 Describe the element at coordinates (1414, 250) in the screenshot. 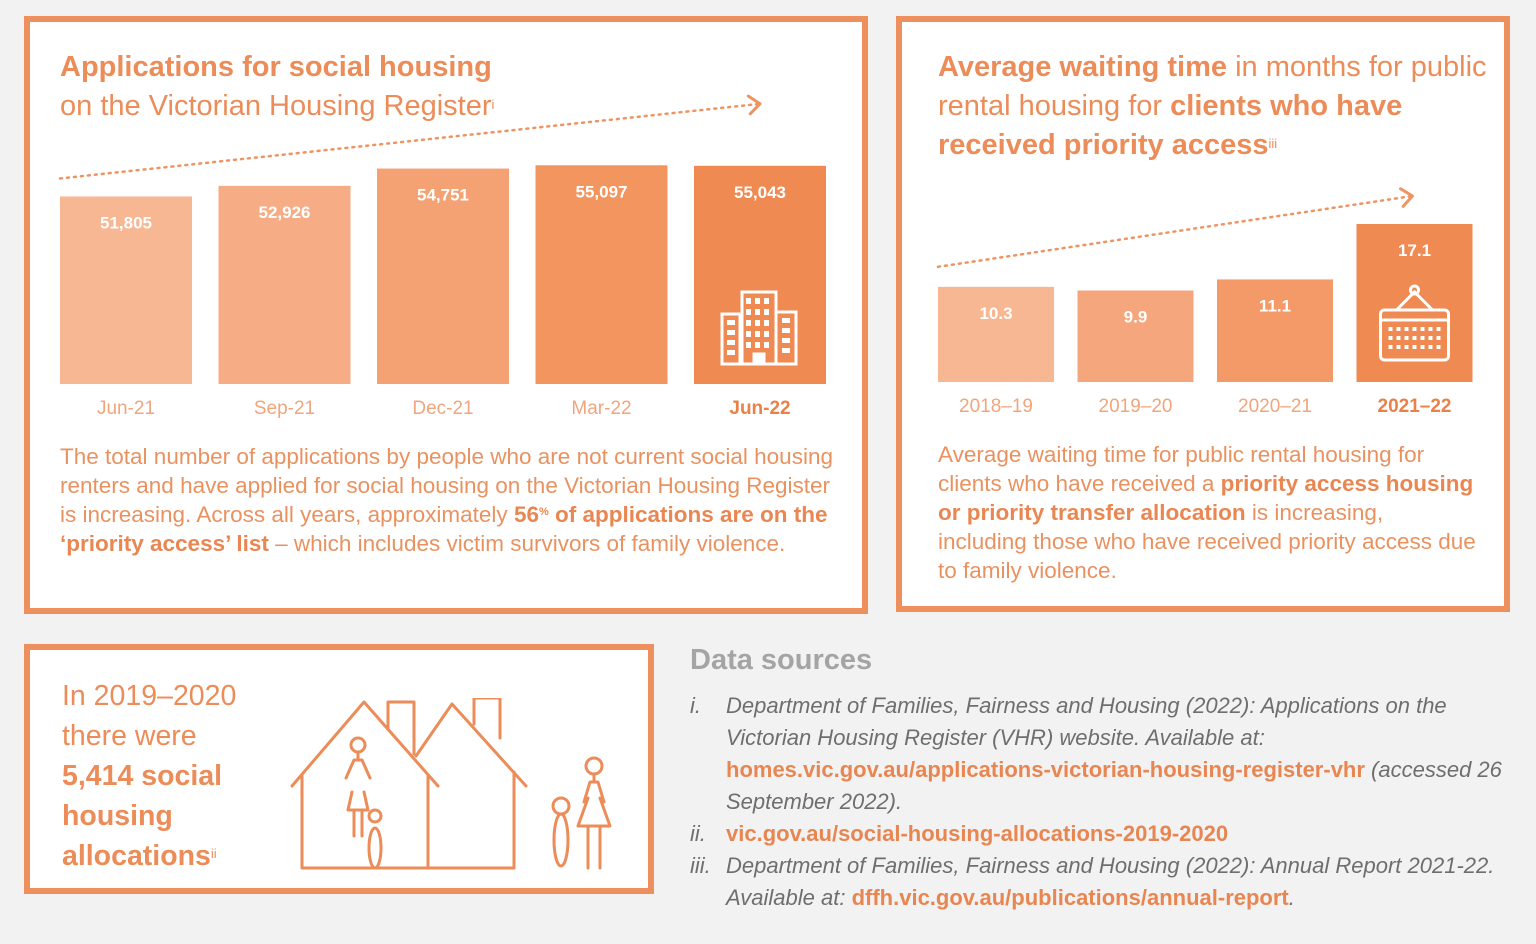

I see `data-label: 17.1` at that location.